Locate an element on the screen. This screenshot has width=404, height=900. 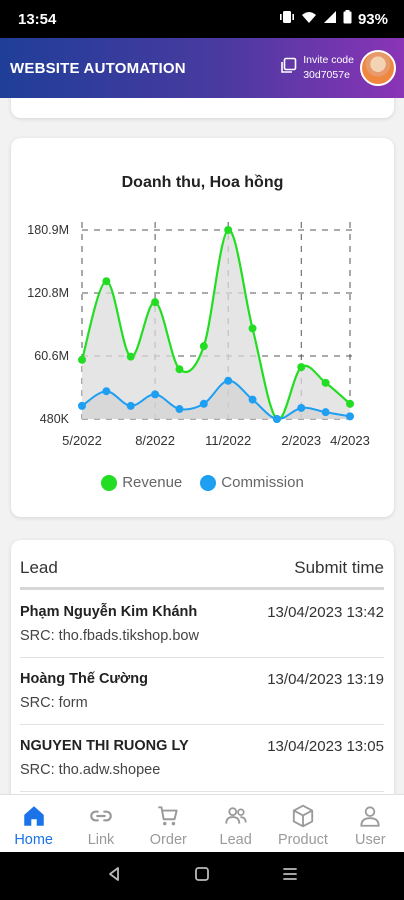
lead-source: SRC: form is located at coordinates (54, 703).